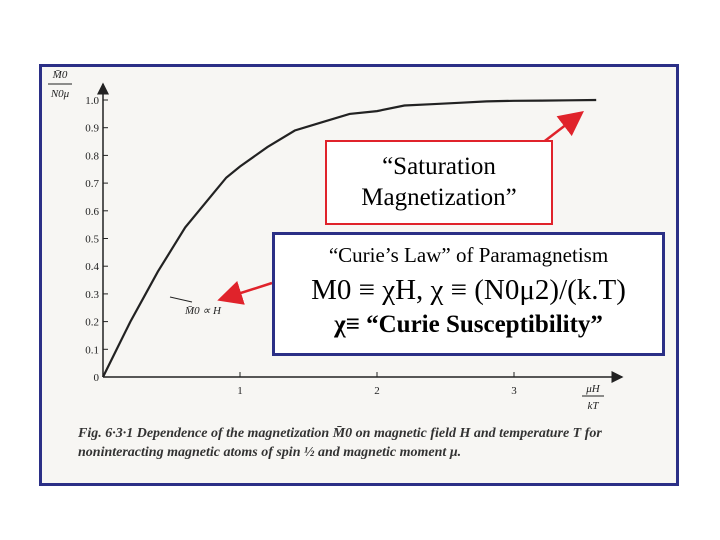 The height and width of the screenshot is (540, 720). I want to click on x-tick-label: 2, so click(377, 391).